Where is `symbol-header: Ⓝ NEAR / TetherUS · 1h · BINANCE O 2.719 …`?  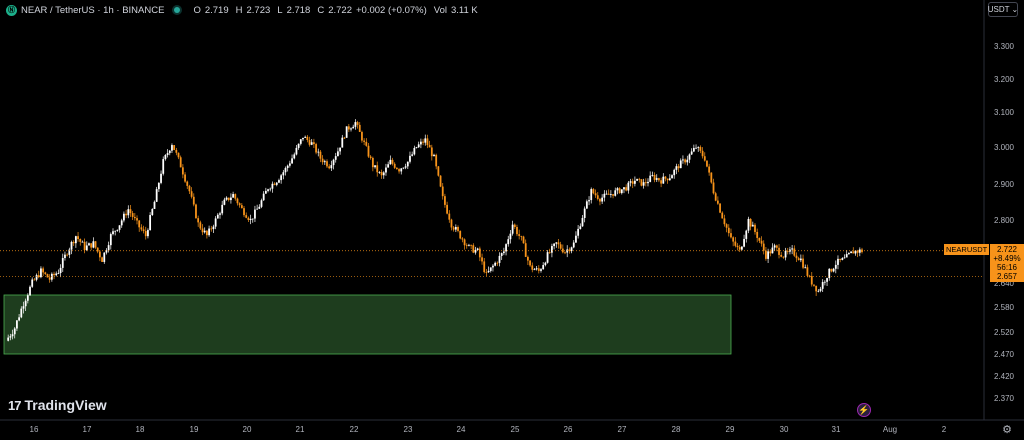
symbol-header: Ⓝ NEAR / TetherUS · 1h · BINANCE O 2.719 … is located at coordinates (242, 10).